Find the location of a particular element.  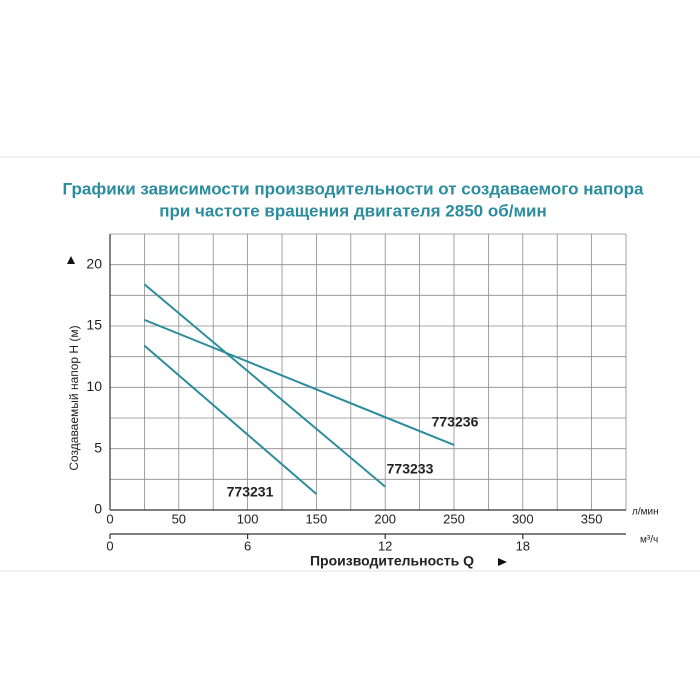

x-tick-label: 0 is located at coordinates (109, 518).